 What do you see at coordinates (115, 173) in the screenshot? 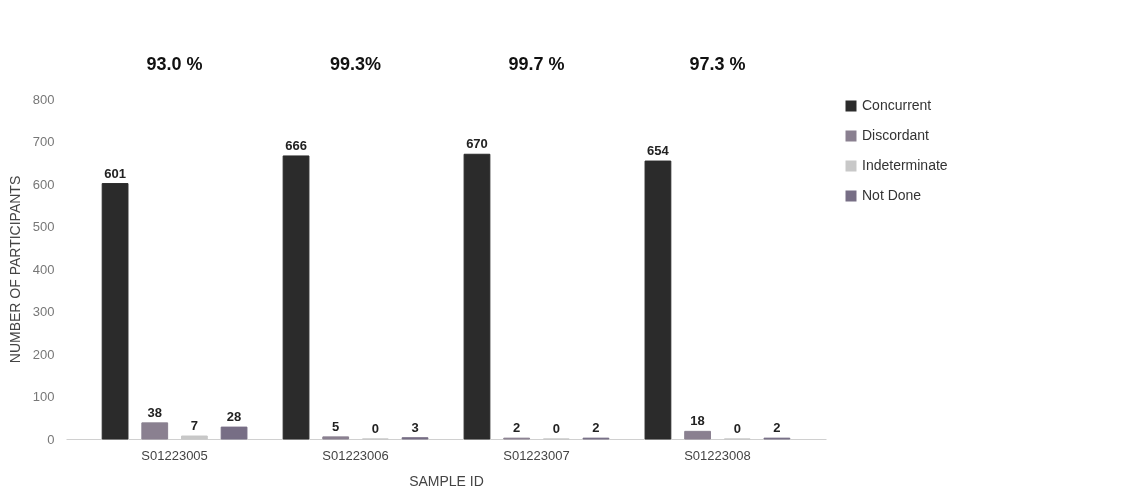
I see `data-label: 601` at bounding box center [115, 173].